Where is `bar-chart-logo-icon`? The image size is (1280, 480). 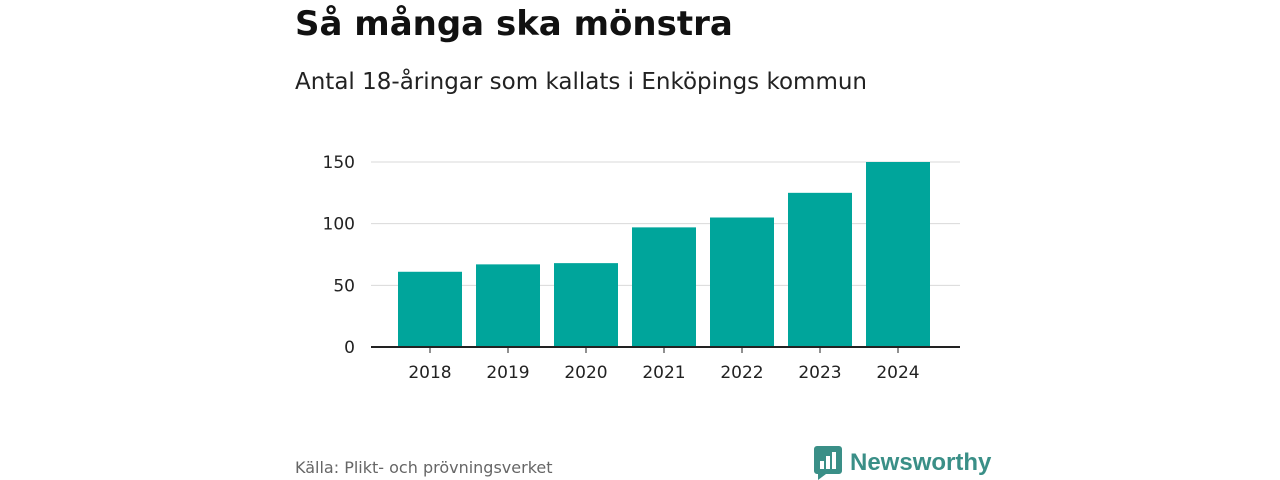
bar-chart-logo-icon is located at coordinates (828, 463).